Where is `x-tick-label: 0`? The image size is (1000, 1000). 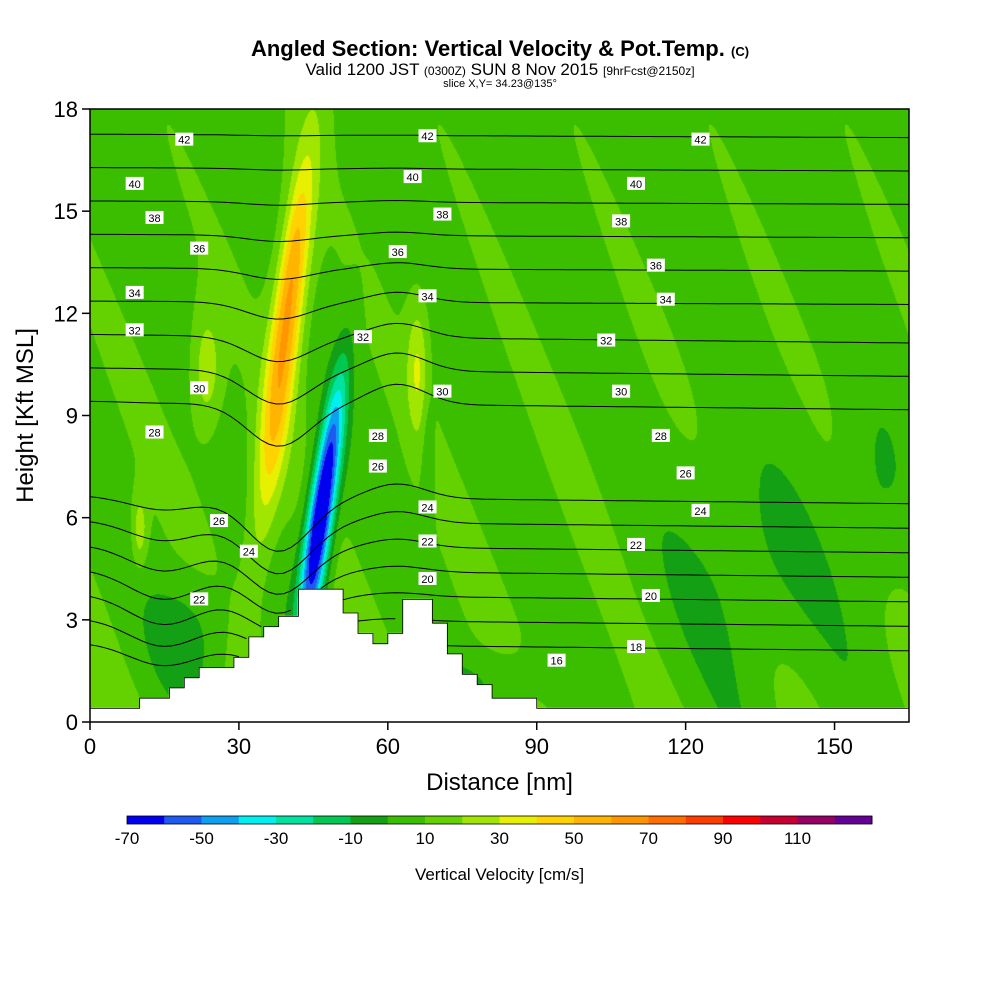 x-tick-label: 0 is located at coordinates (90, 746).